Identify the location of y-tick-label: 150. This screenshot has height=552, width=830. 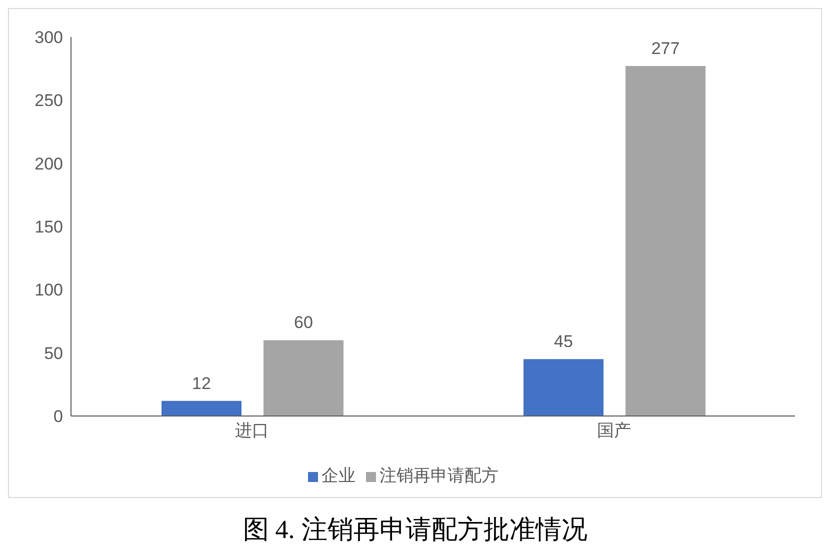
(48, 227).